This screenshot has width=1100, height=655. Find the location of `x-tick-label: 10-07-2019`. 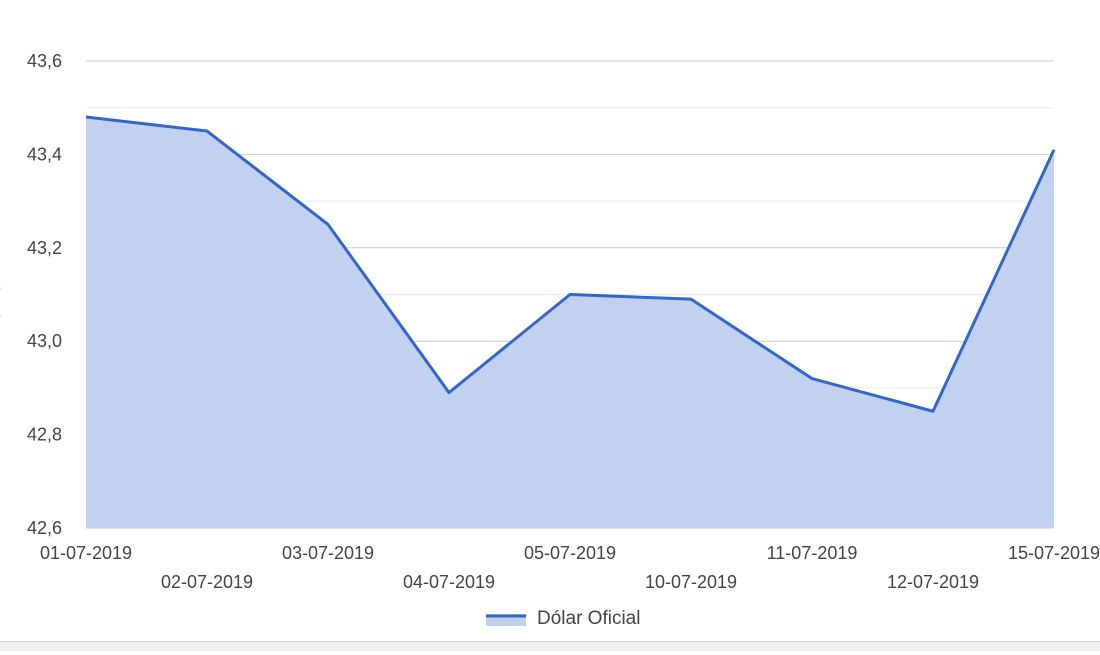

x-tick-label: 10-07-2019 is located at coordinates (691, 582).